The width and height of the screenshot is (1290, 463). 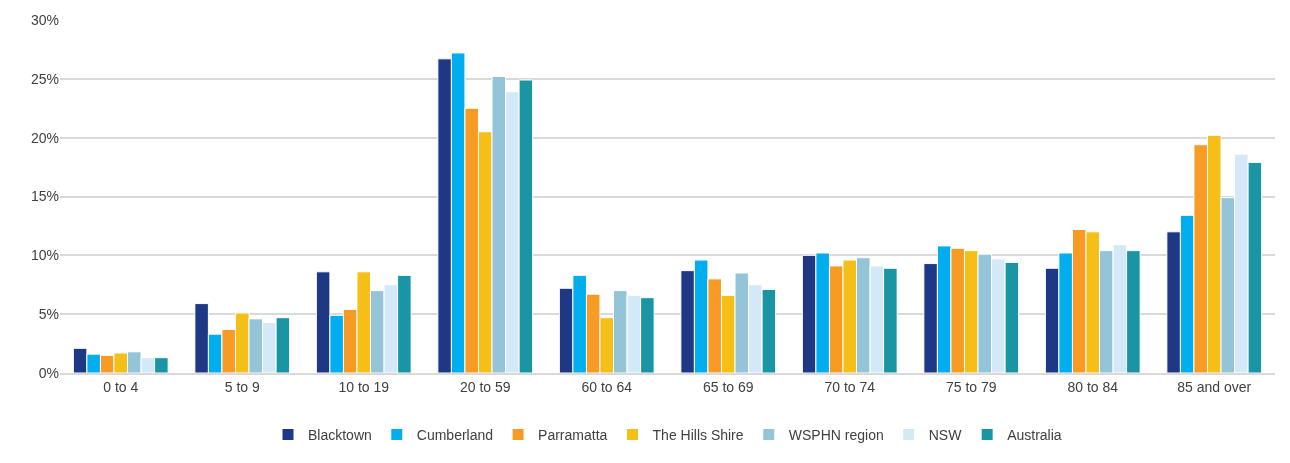 What do you see at coordinates (728, 386) in the screenshot?
I see `x-tick-label: 65 to 69` at bounding box center [728, 386].